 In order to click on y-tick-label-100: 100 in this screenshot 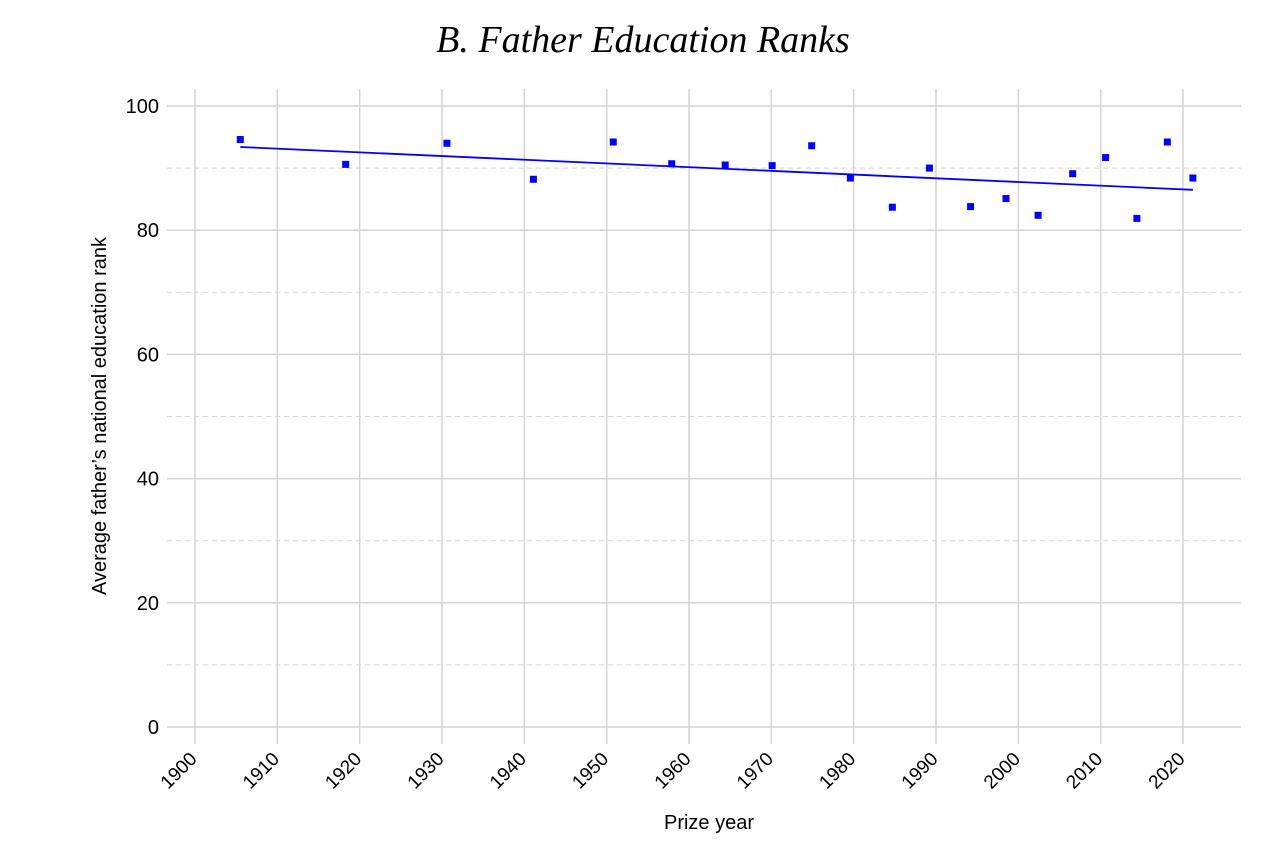, I will do `click(142, 107)`.